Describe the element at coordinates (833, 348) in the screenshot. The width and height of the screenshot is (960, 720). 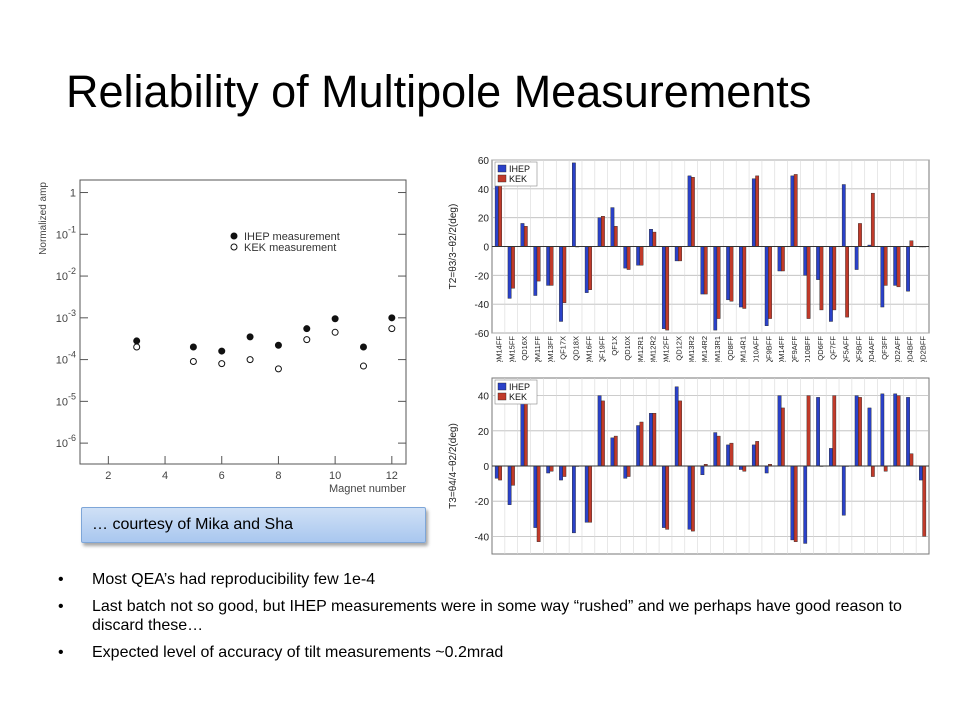
I see `category-label: QF7FF` at that location.